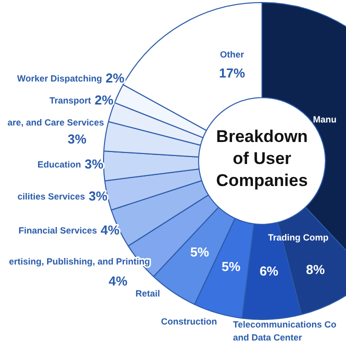 Image resolution: width=346 pixels, height=346 pixels. I want to click on slice-label: Transport, so click(70, 100).